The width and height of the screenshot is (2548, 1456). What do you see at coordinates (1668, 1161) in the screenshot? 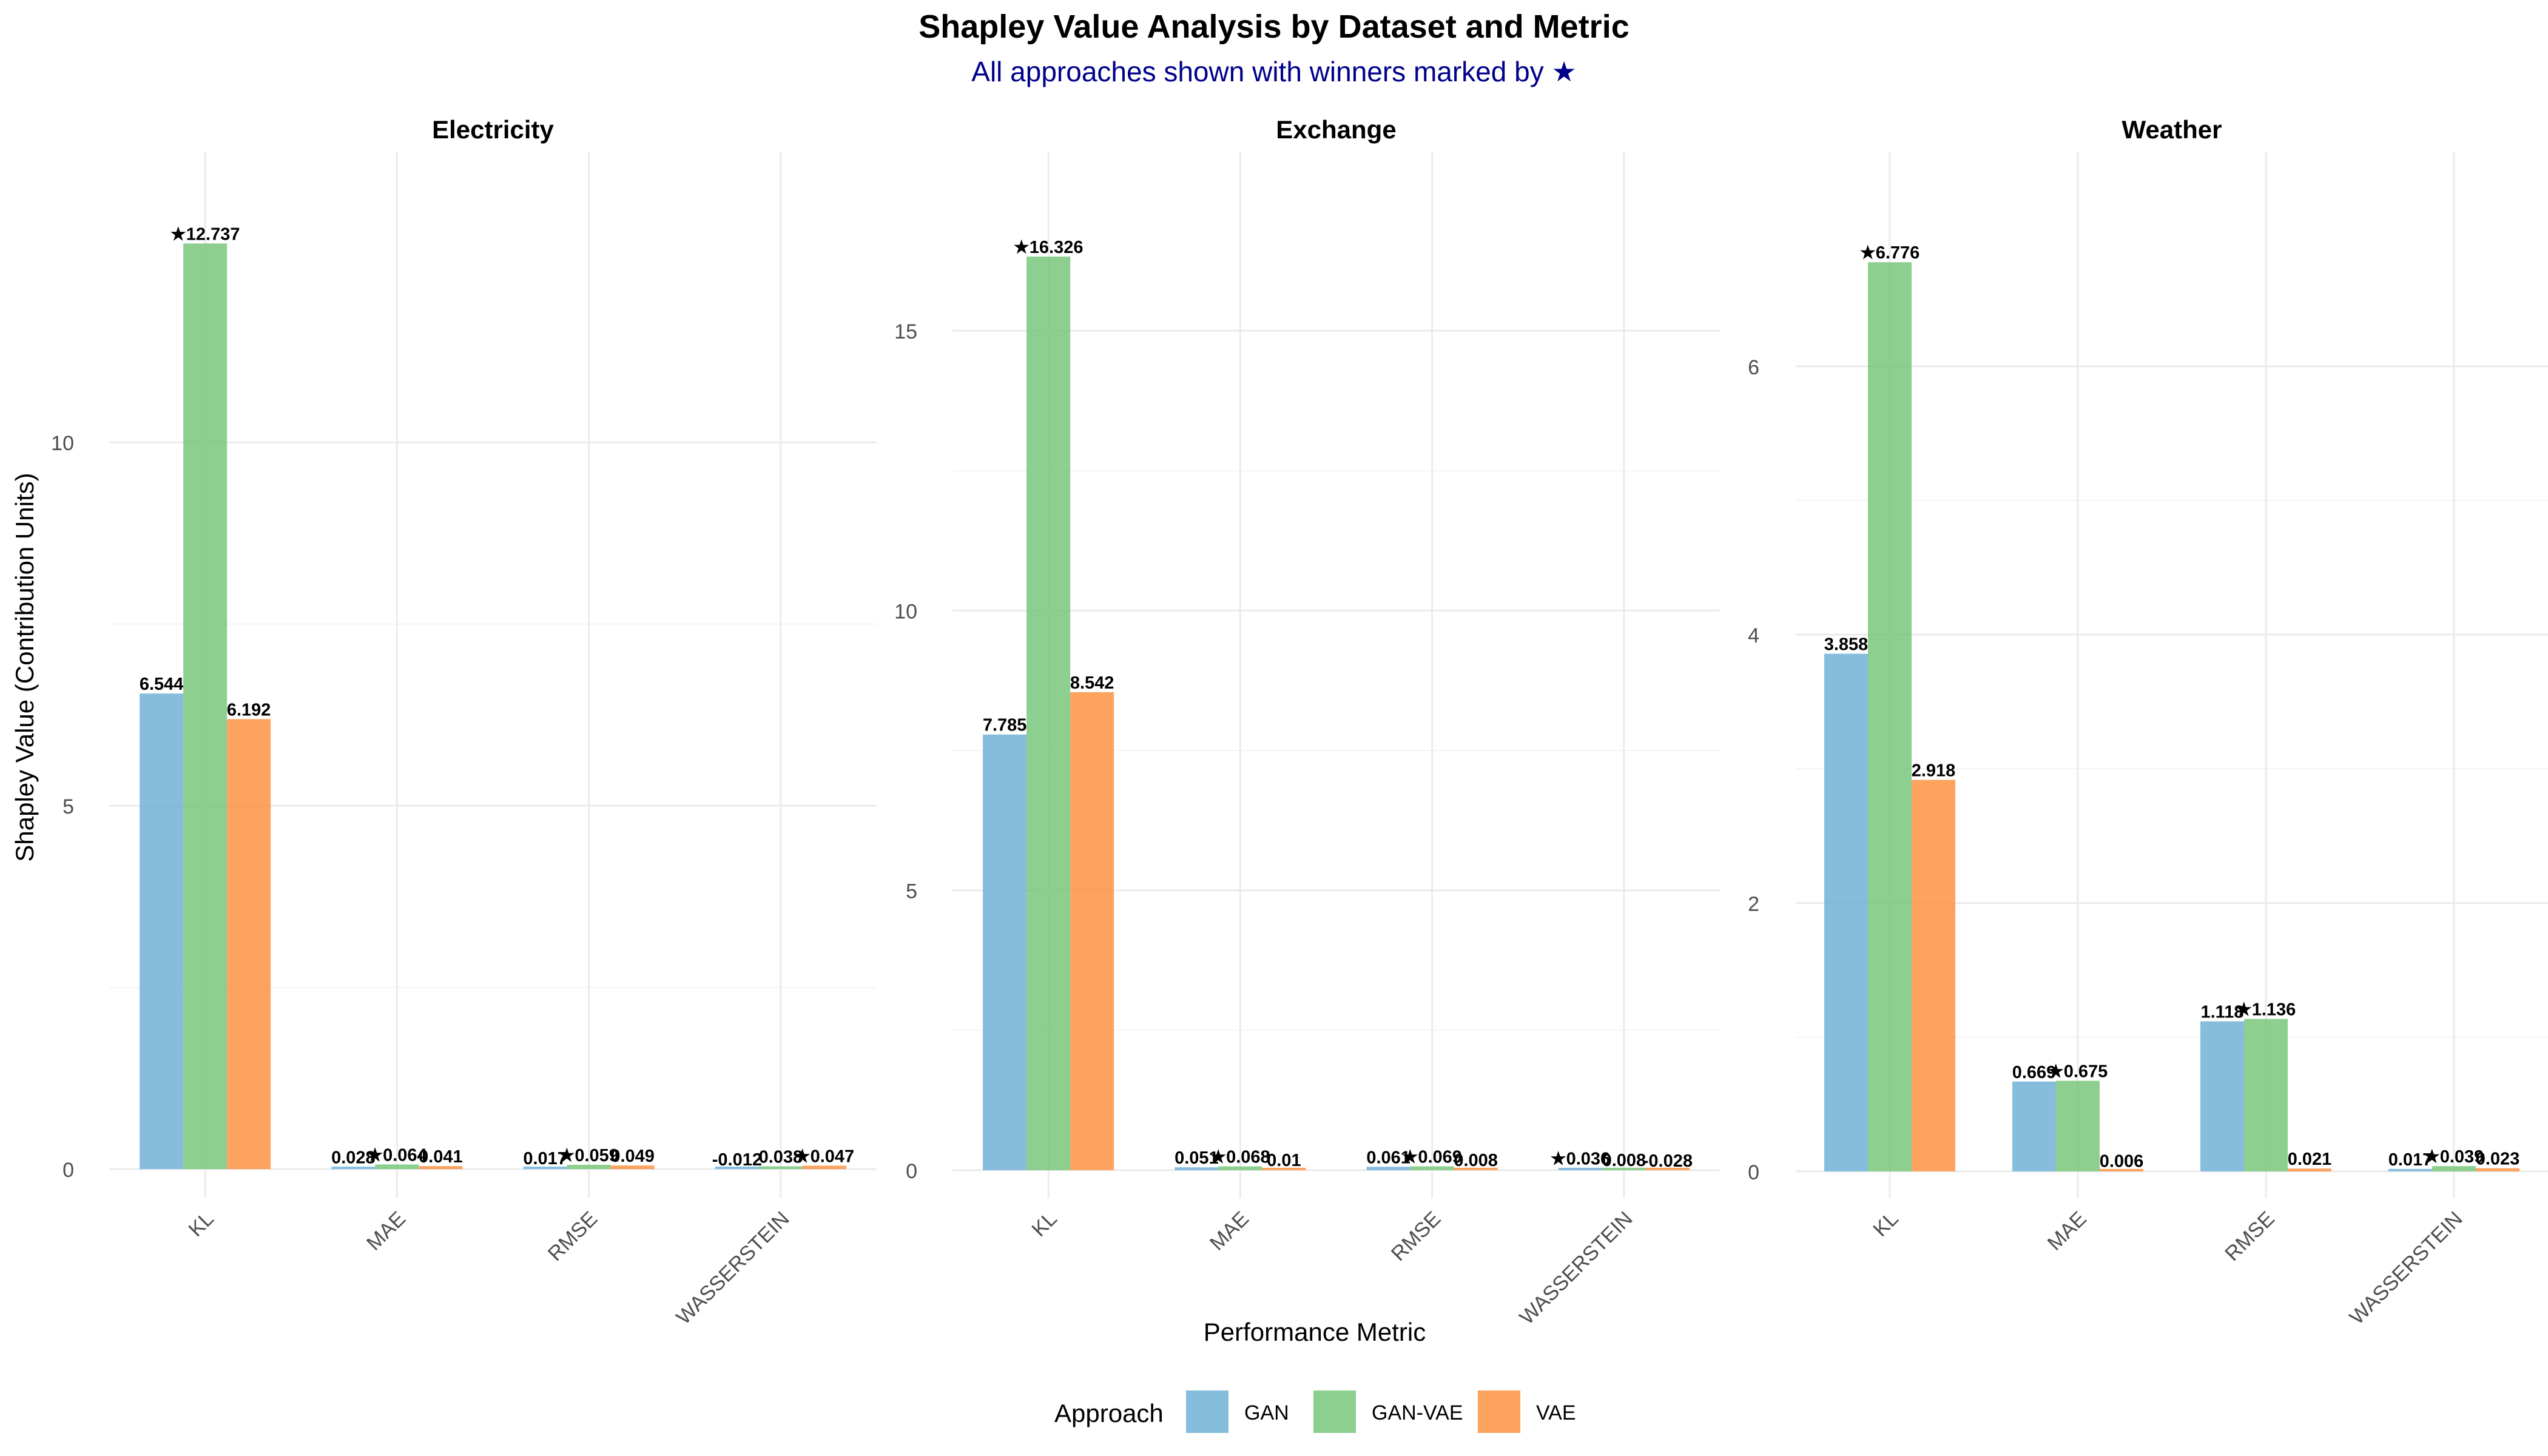
I see `data-label: -0.028` at bounding box center [1668, 1161].